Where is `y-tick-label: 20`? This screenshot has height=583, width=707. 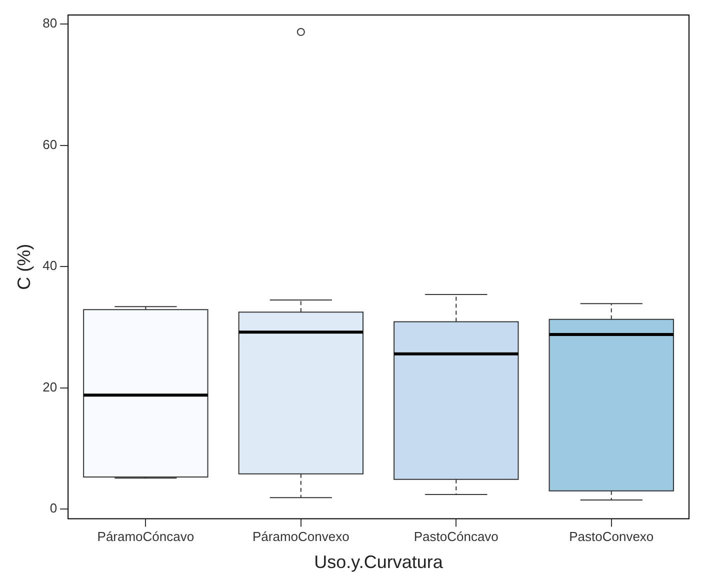
y-tick-label: 20 is located at coordinates (50, 386).